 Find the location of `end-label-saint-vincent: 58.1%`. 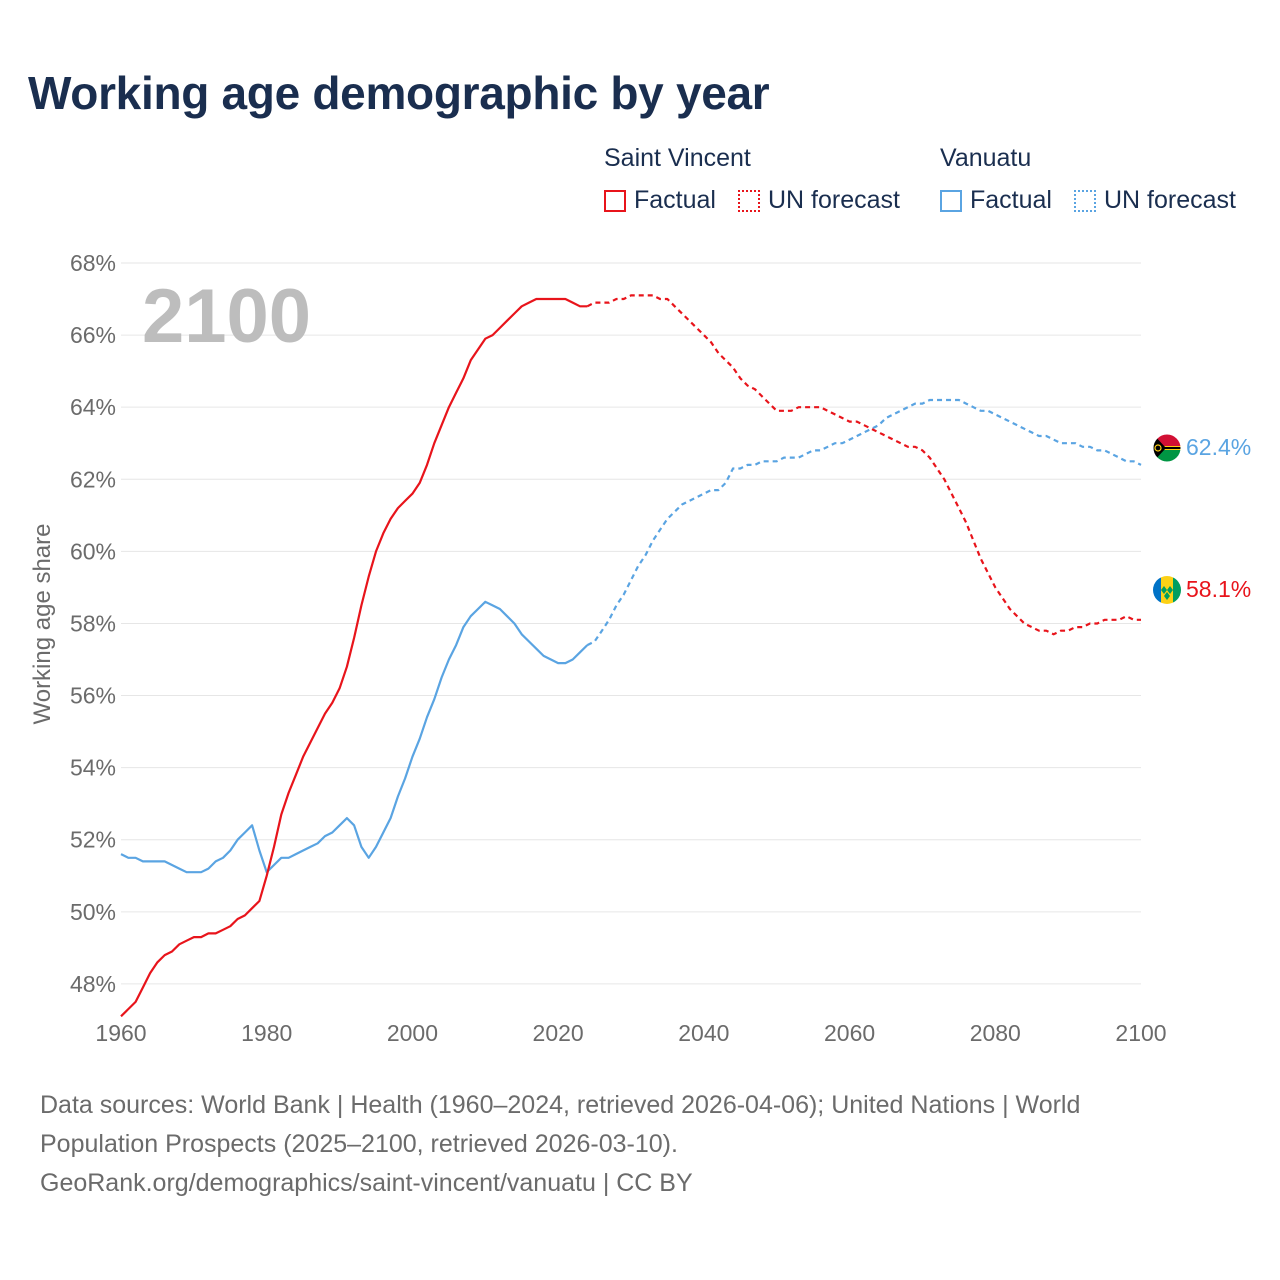

end-label-saint-vincent: 58.1% is located at coordinates (1218, 589).